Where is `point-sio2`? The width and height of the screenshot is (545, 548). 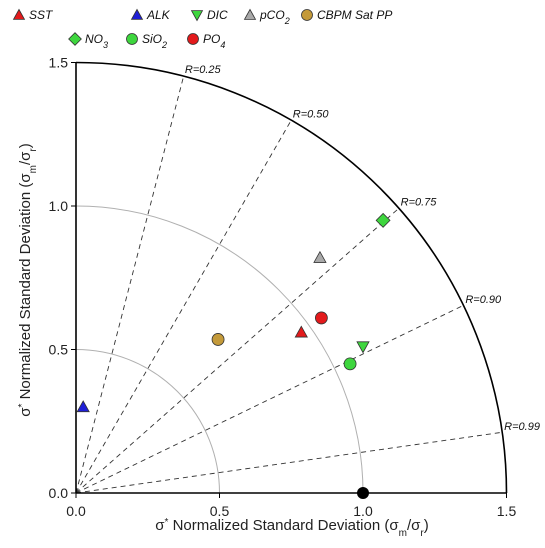
point-sio2 is located at coordinates (350, 364).